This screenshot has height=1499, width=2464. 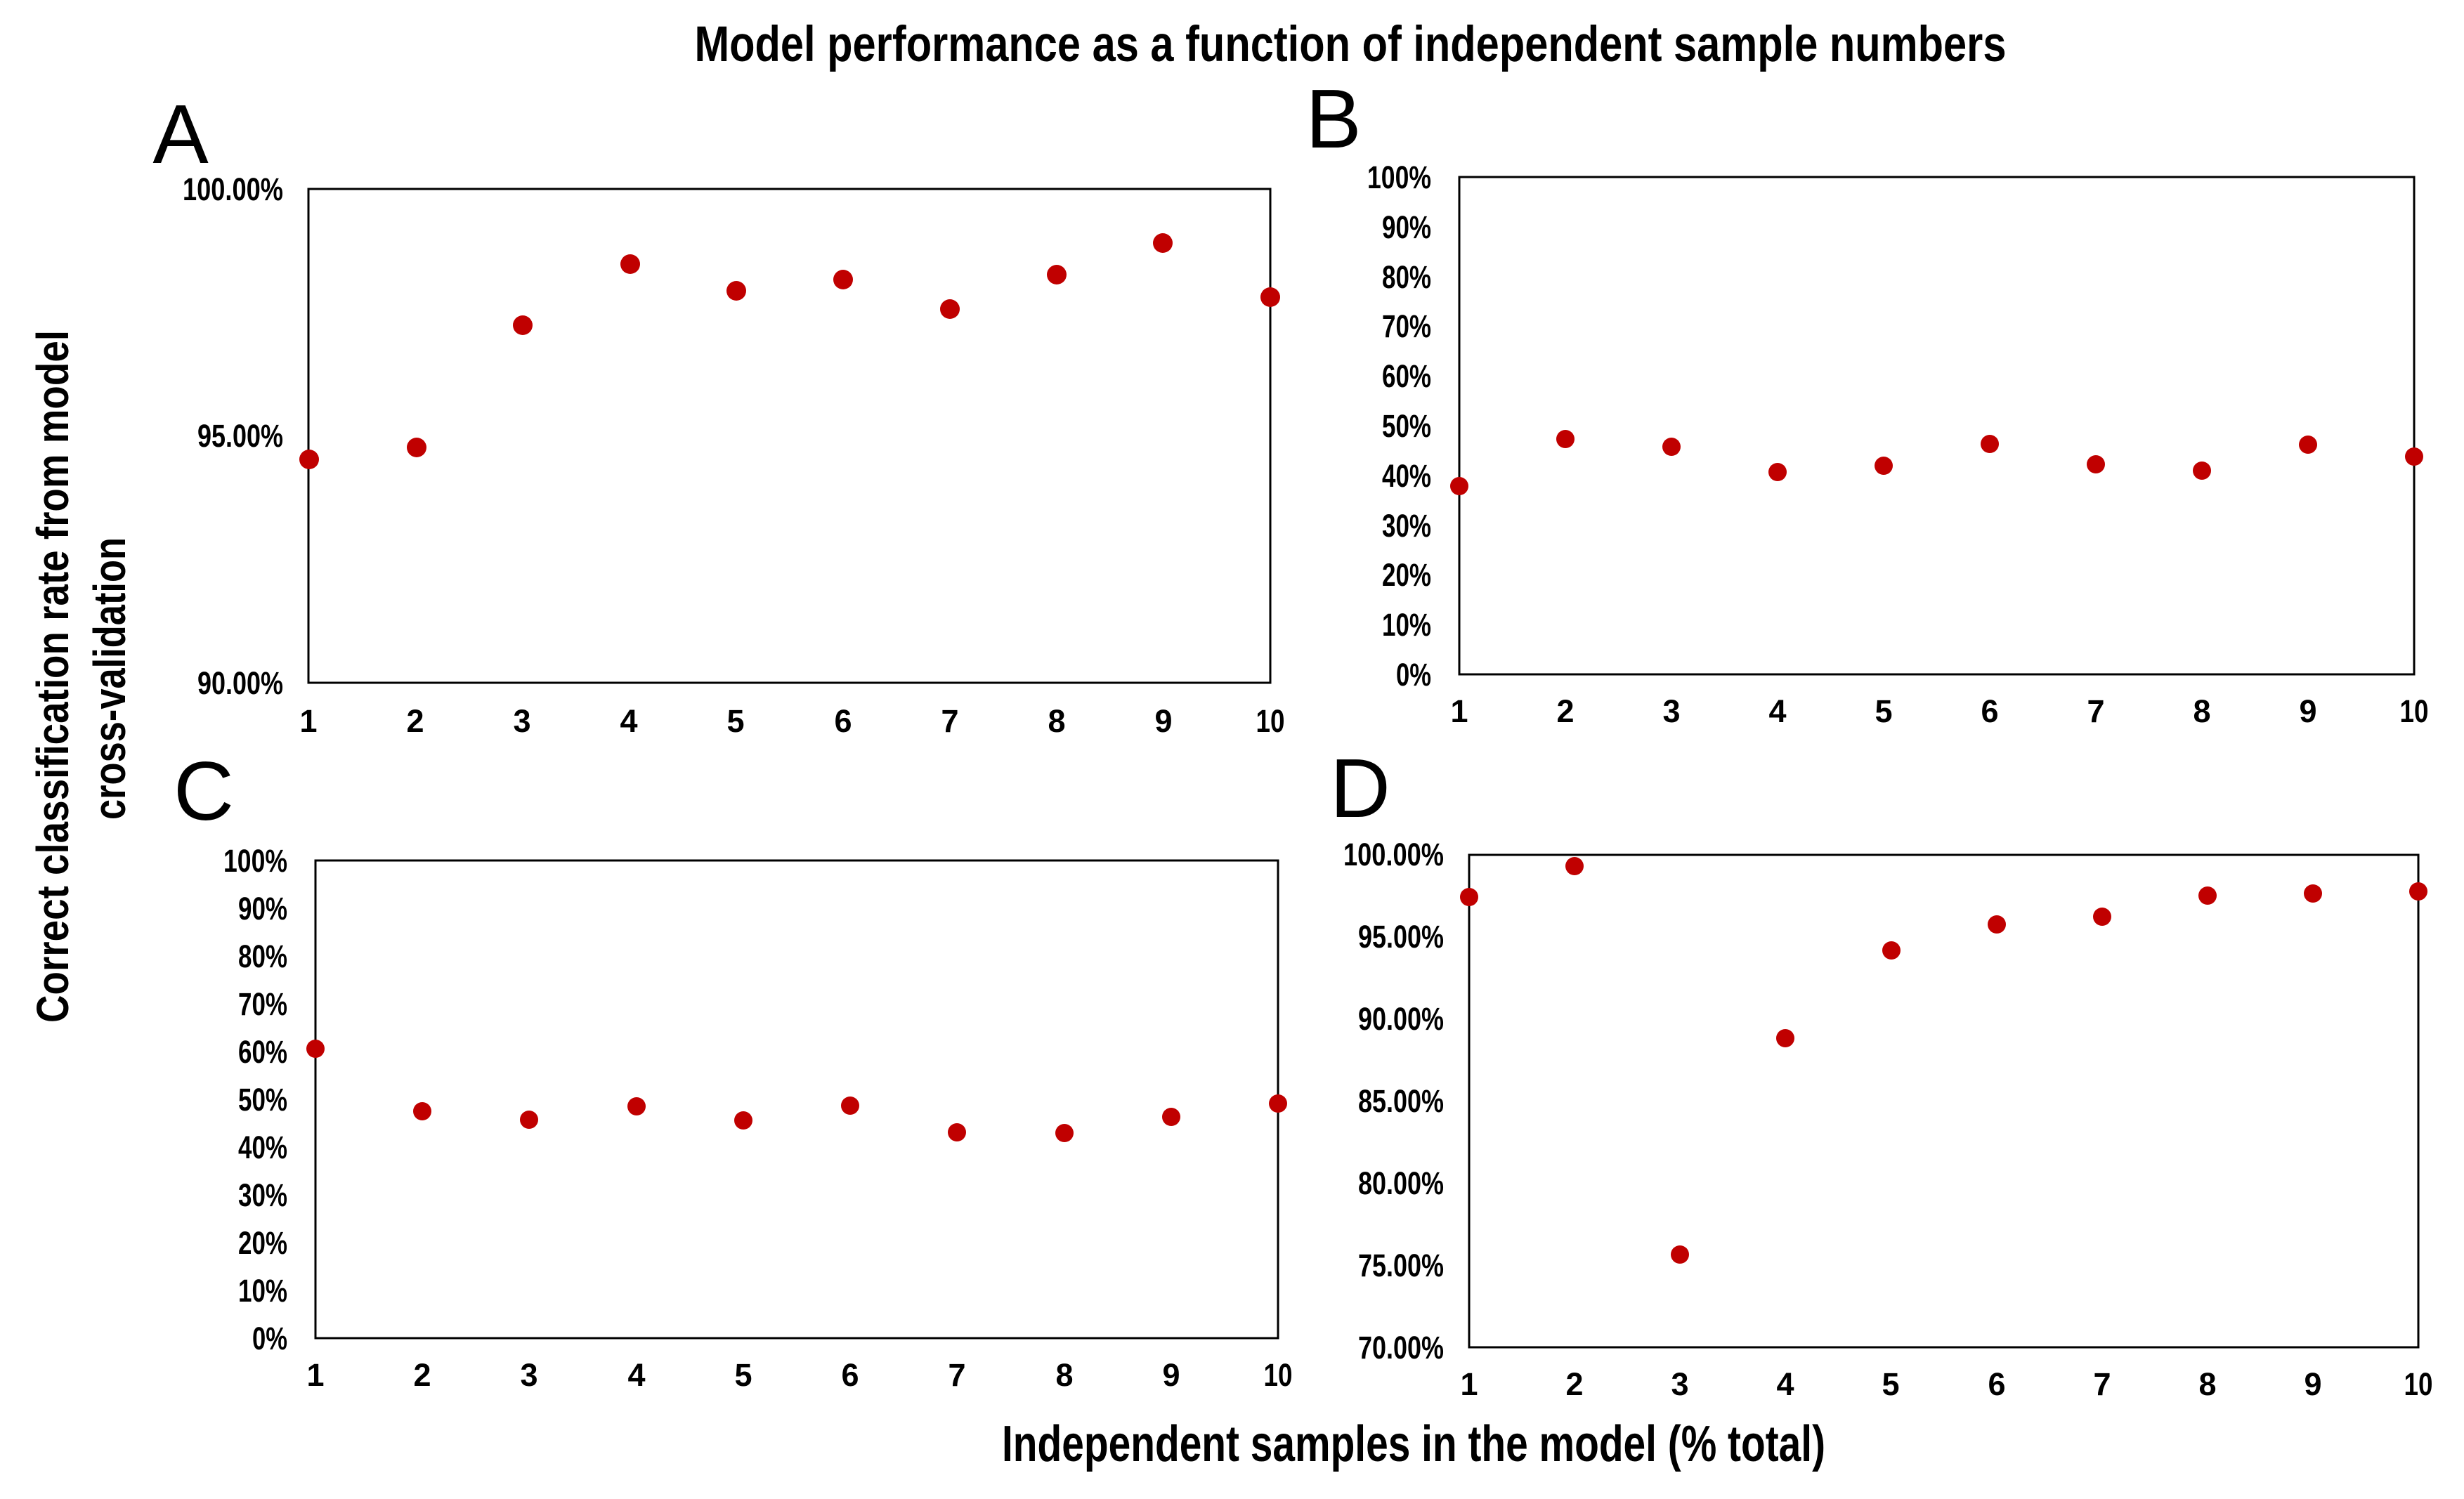 What do you see at coordinates (1401, 1101) in the screenshot?
I see `svg-text: 85.00%` at bounding box center [1401, 1101].